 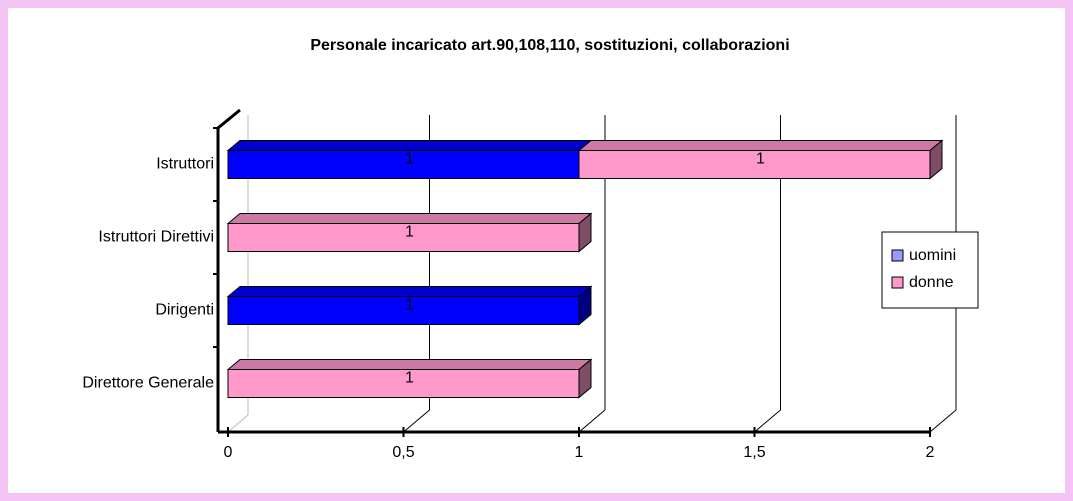 What do you see at coordinates (228, 452) in the screenshot?
I see `x-tick-label: 0` at bounding box center [228, 452].